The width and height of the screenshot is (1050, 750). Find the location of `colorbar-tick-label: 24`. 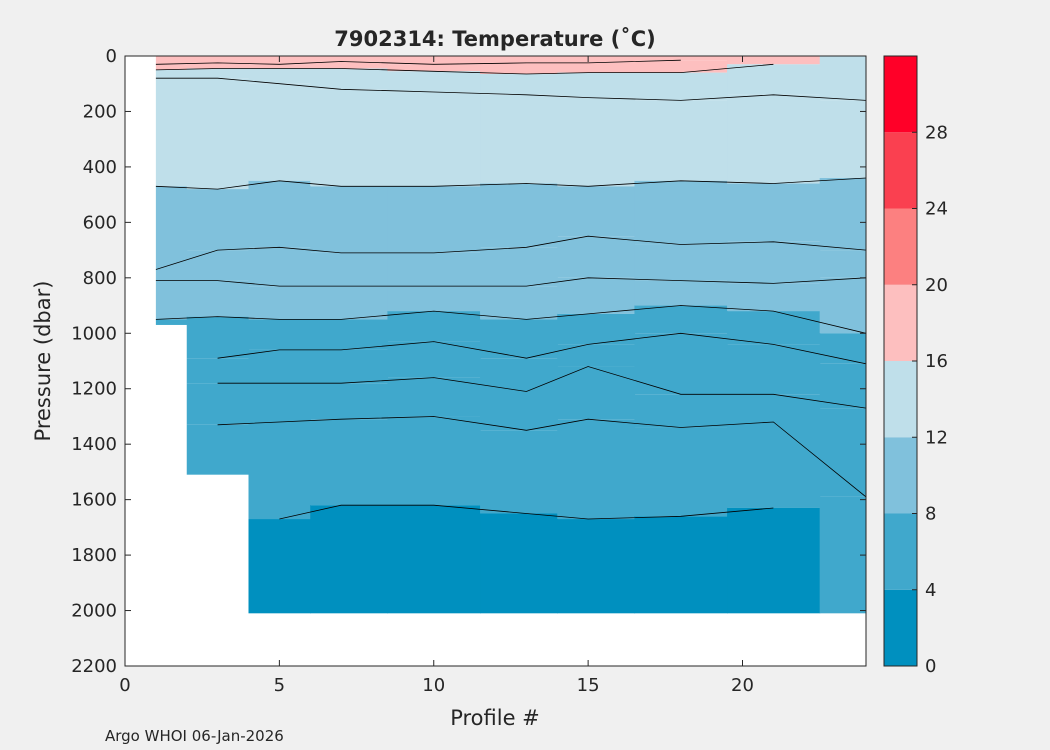

colorbar-tick-label: 24 is located at coordinates (936, 209).